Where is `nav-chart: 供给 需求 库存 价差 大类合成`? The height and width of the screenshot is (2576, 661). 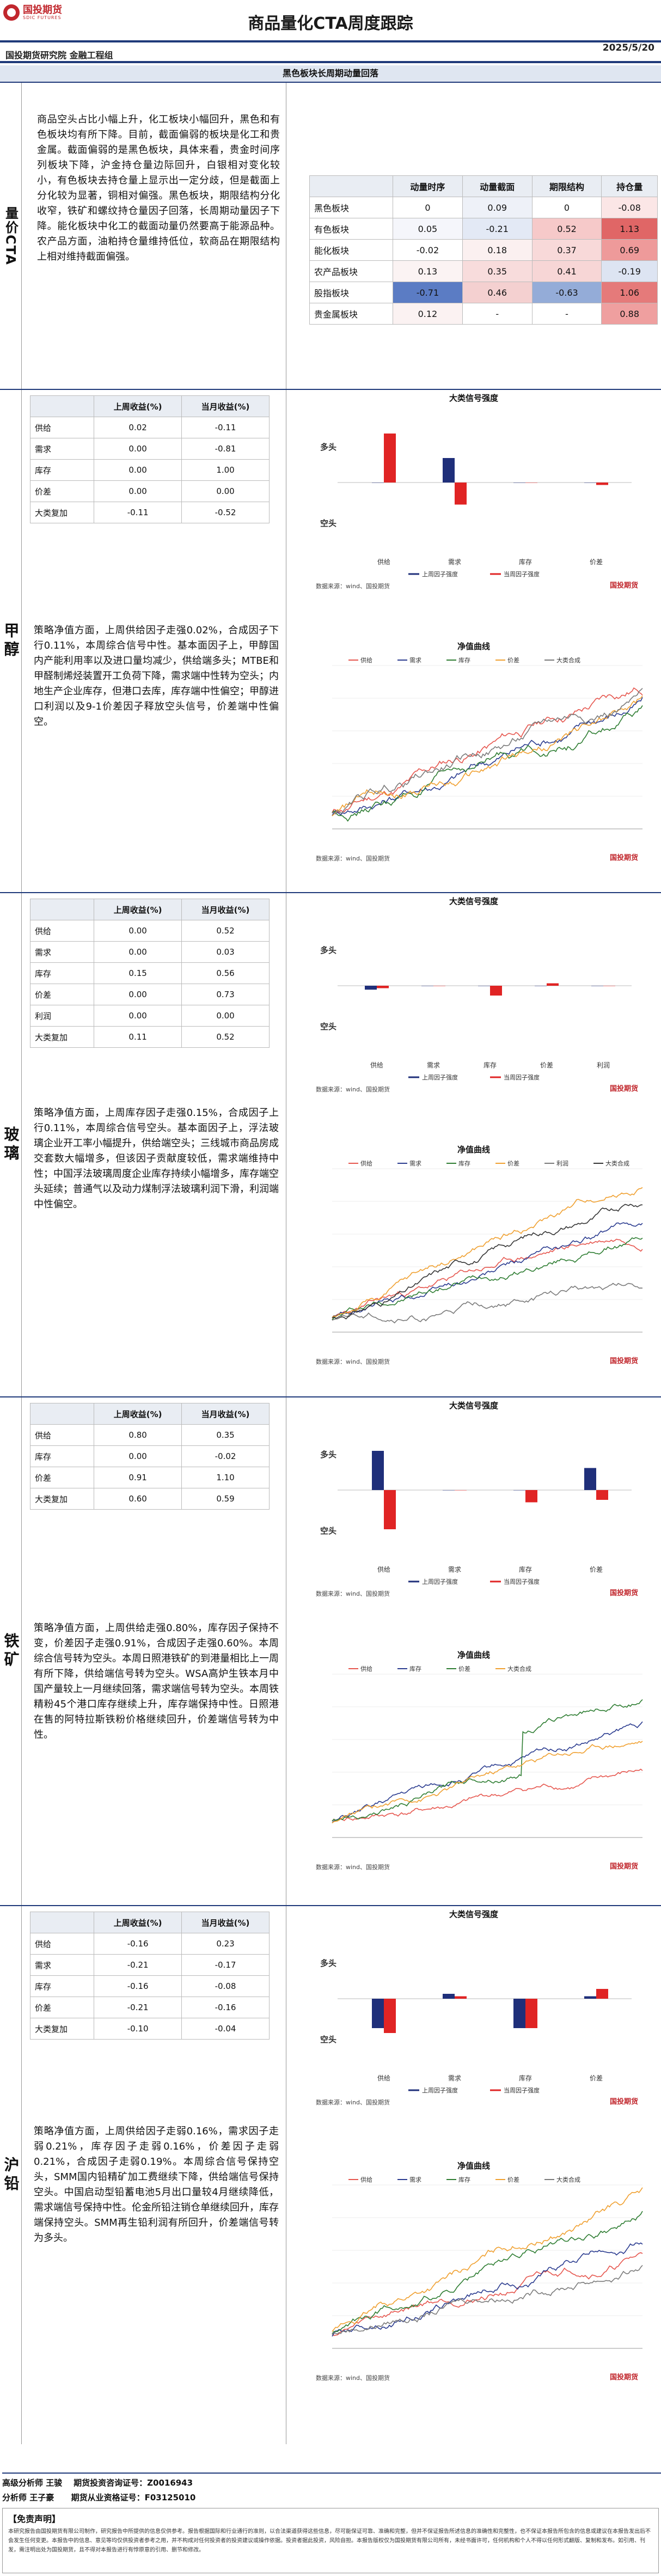 nav-chart: 供给 需求 库存 价差 大类合成 is located at coordinates (487, 2262).